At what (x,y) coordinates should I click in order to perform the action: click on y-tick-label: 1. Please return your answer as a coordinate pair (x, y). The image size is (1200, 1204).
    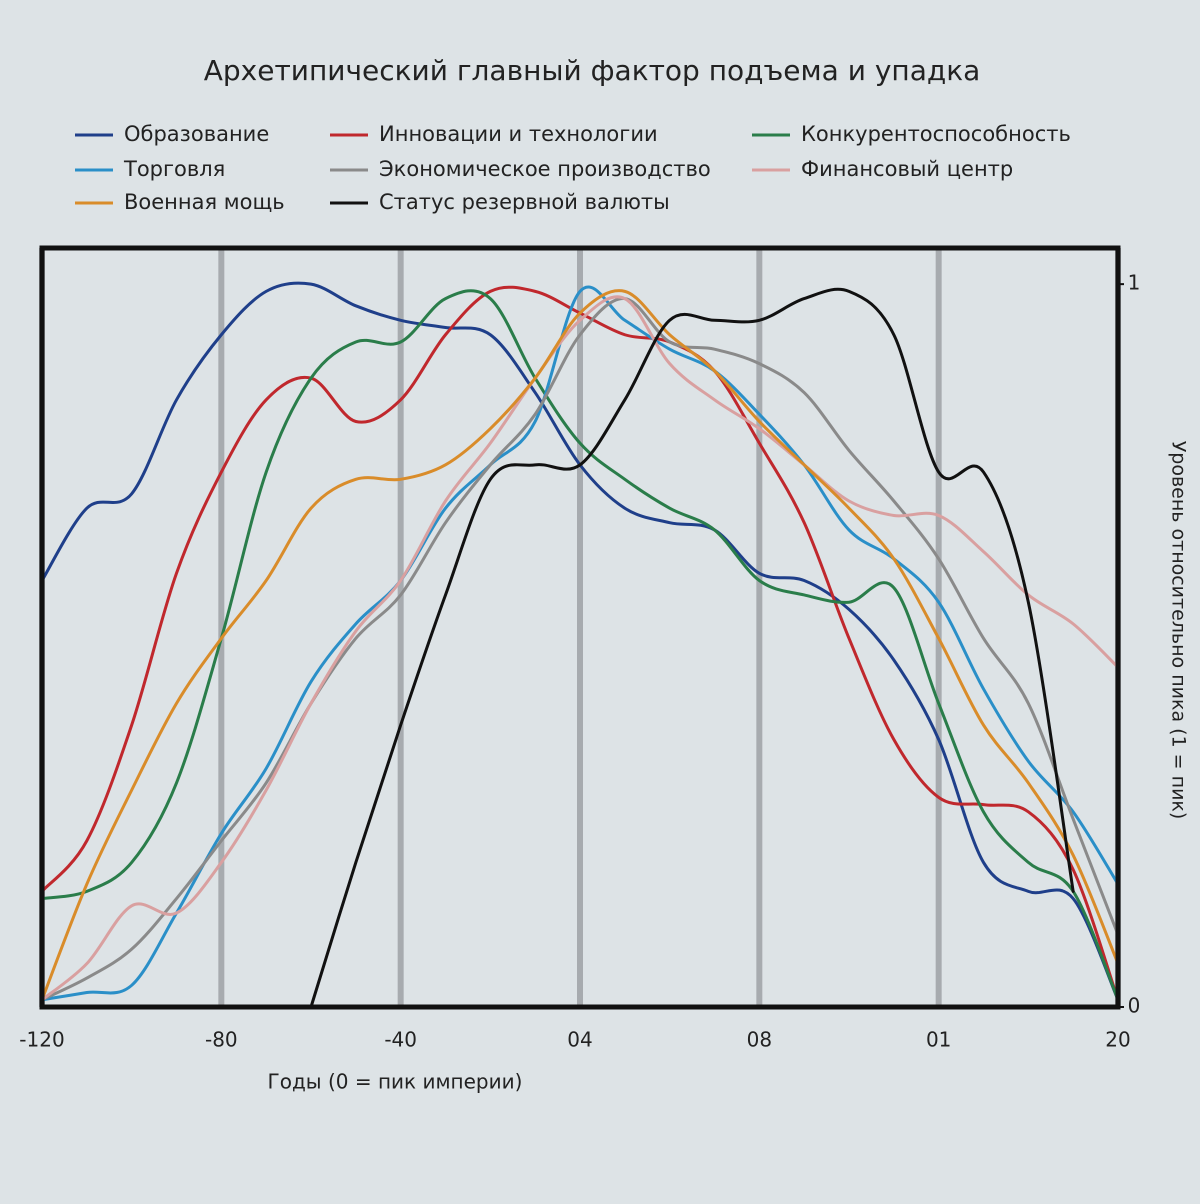
    Looking at the image, I should click on (1134, 283).